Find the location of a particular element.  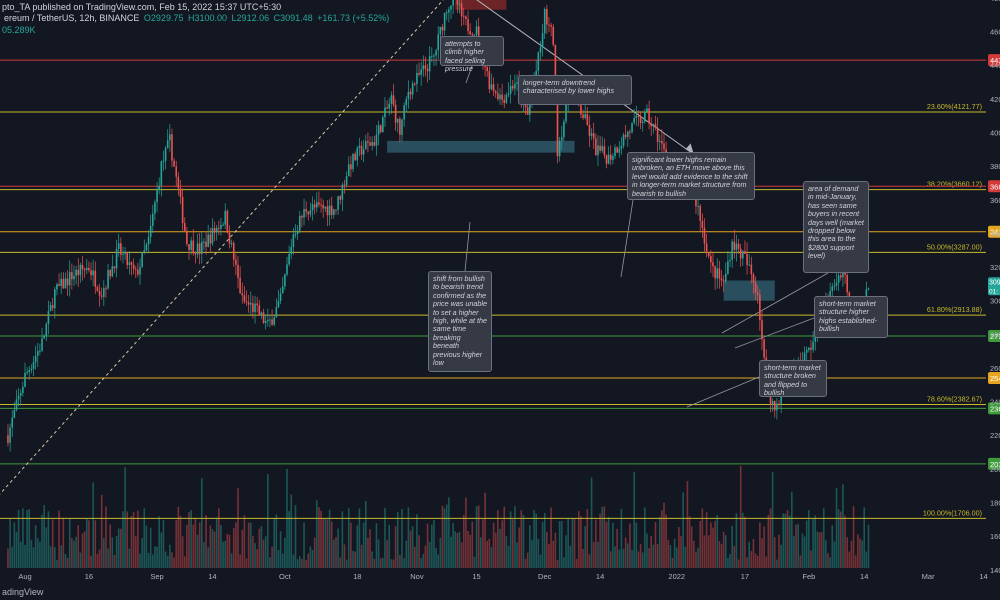

x-tick-label: Nov is located at coordinates (417, 576).